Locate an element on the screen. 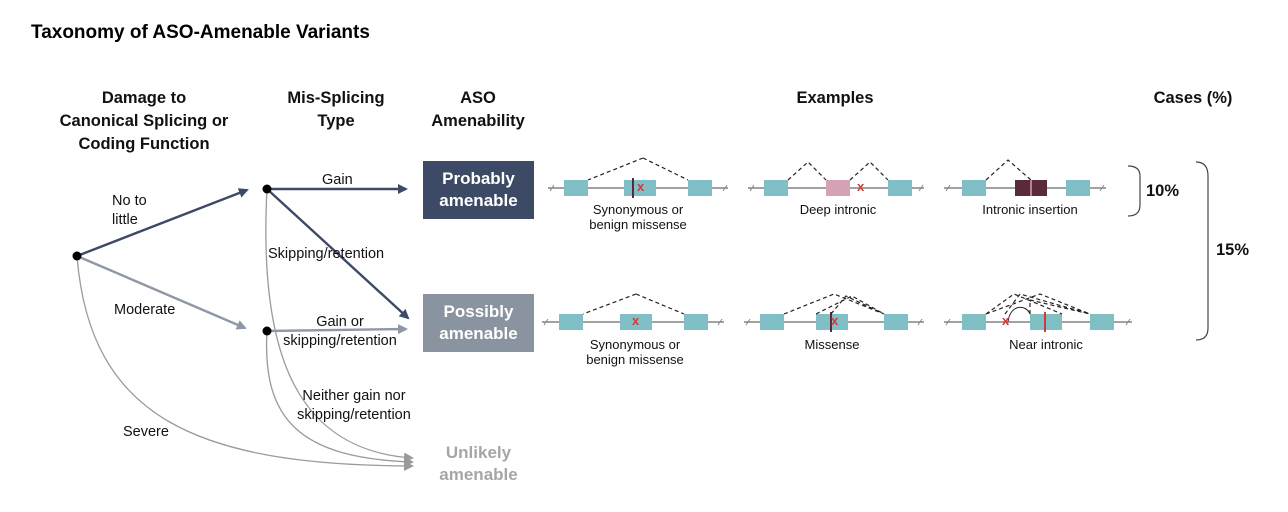 The width and height of the screenshot is (1288, 512). label-moderate: Moderate is located at coordinates (145, 310).